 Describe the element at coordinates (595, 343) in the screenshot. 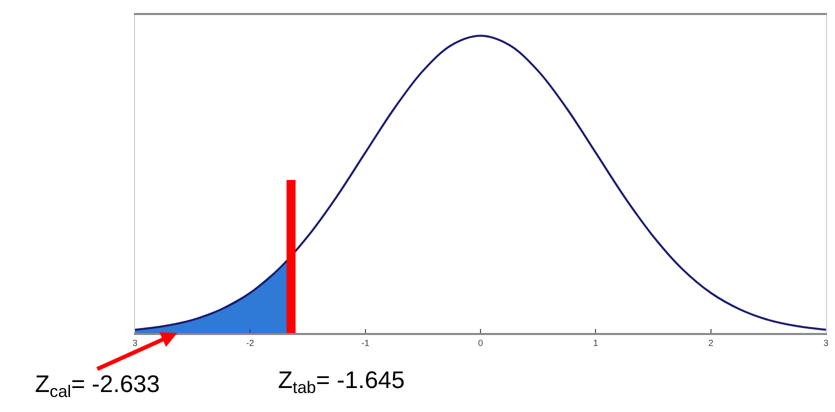

I see `x-tick-label: 1` at that location.